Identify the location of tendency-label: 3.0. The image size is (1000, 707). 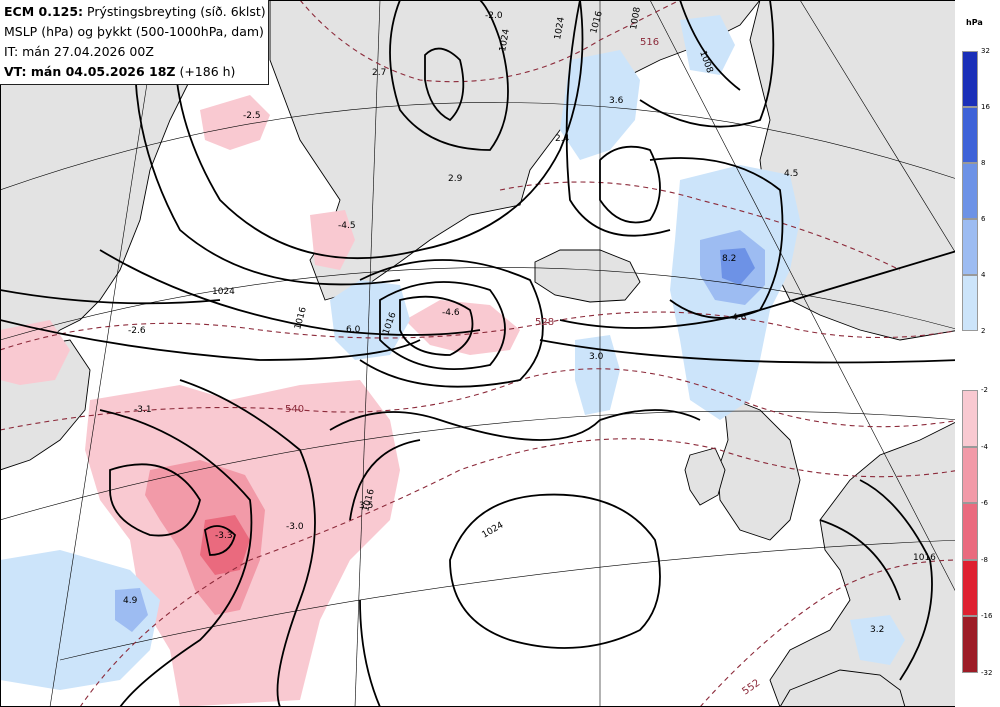
(596, 357).